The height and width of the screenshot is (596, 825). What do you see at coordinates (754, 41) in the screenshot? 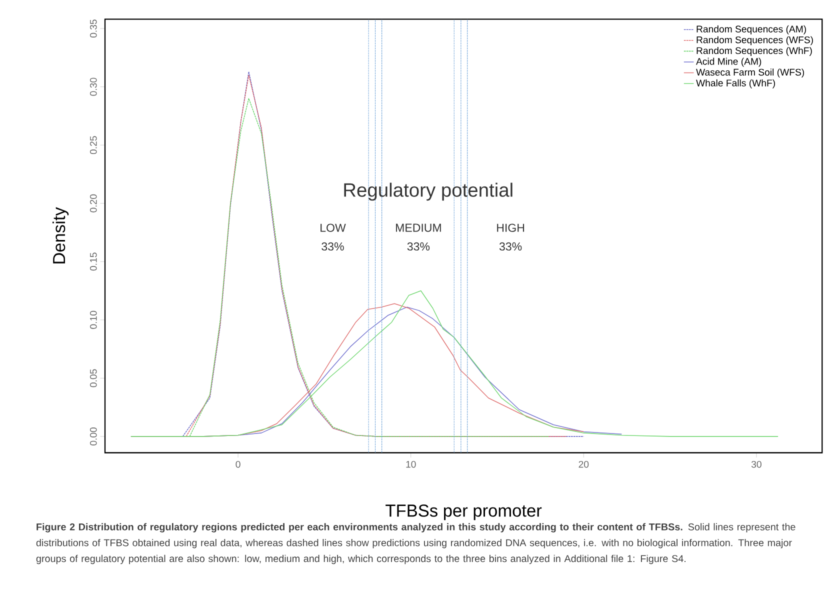
I see `legend-label: Random Sequences (WFS)` at bounding box center [754, 41].